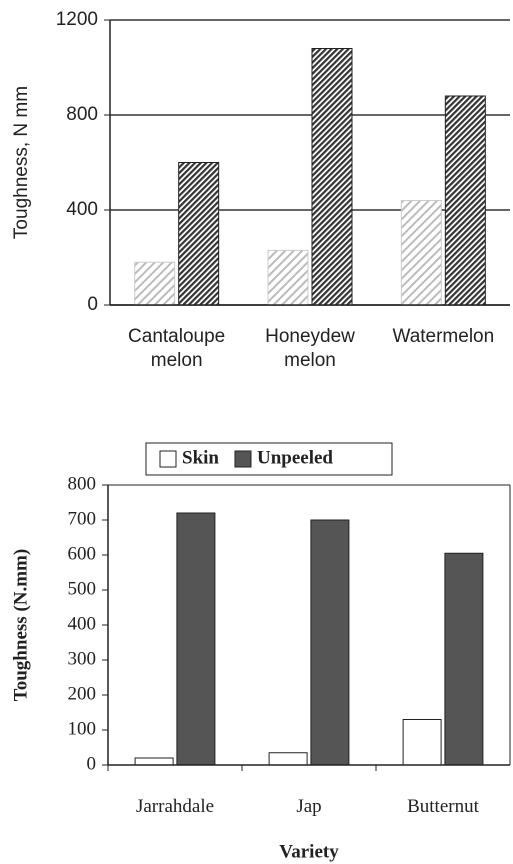 The image size is (513, 864). Describe the element at coordinates (82, 588) in the screenshot. I see `y-tick-label: 500` at that location.